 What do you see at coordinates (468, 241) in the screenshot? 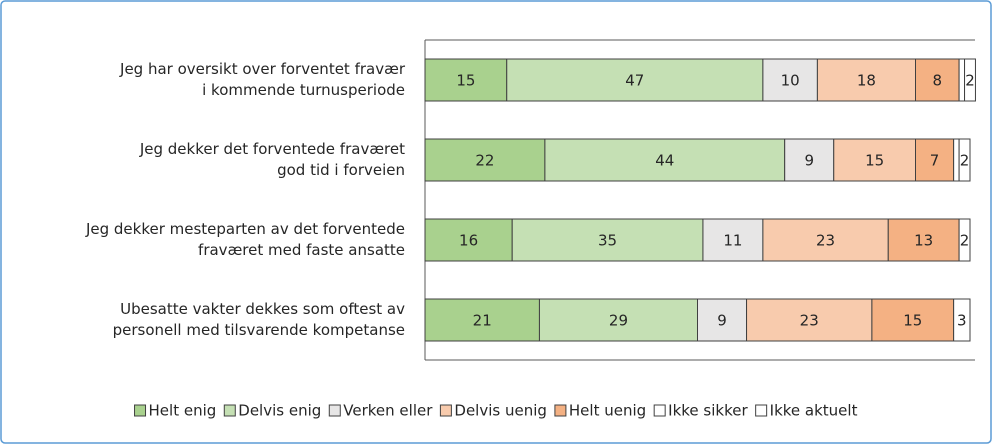
I see `data-label: 16` at bounding box center [468, 241].